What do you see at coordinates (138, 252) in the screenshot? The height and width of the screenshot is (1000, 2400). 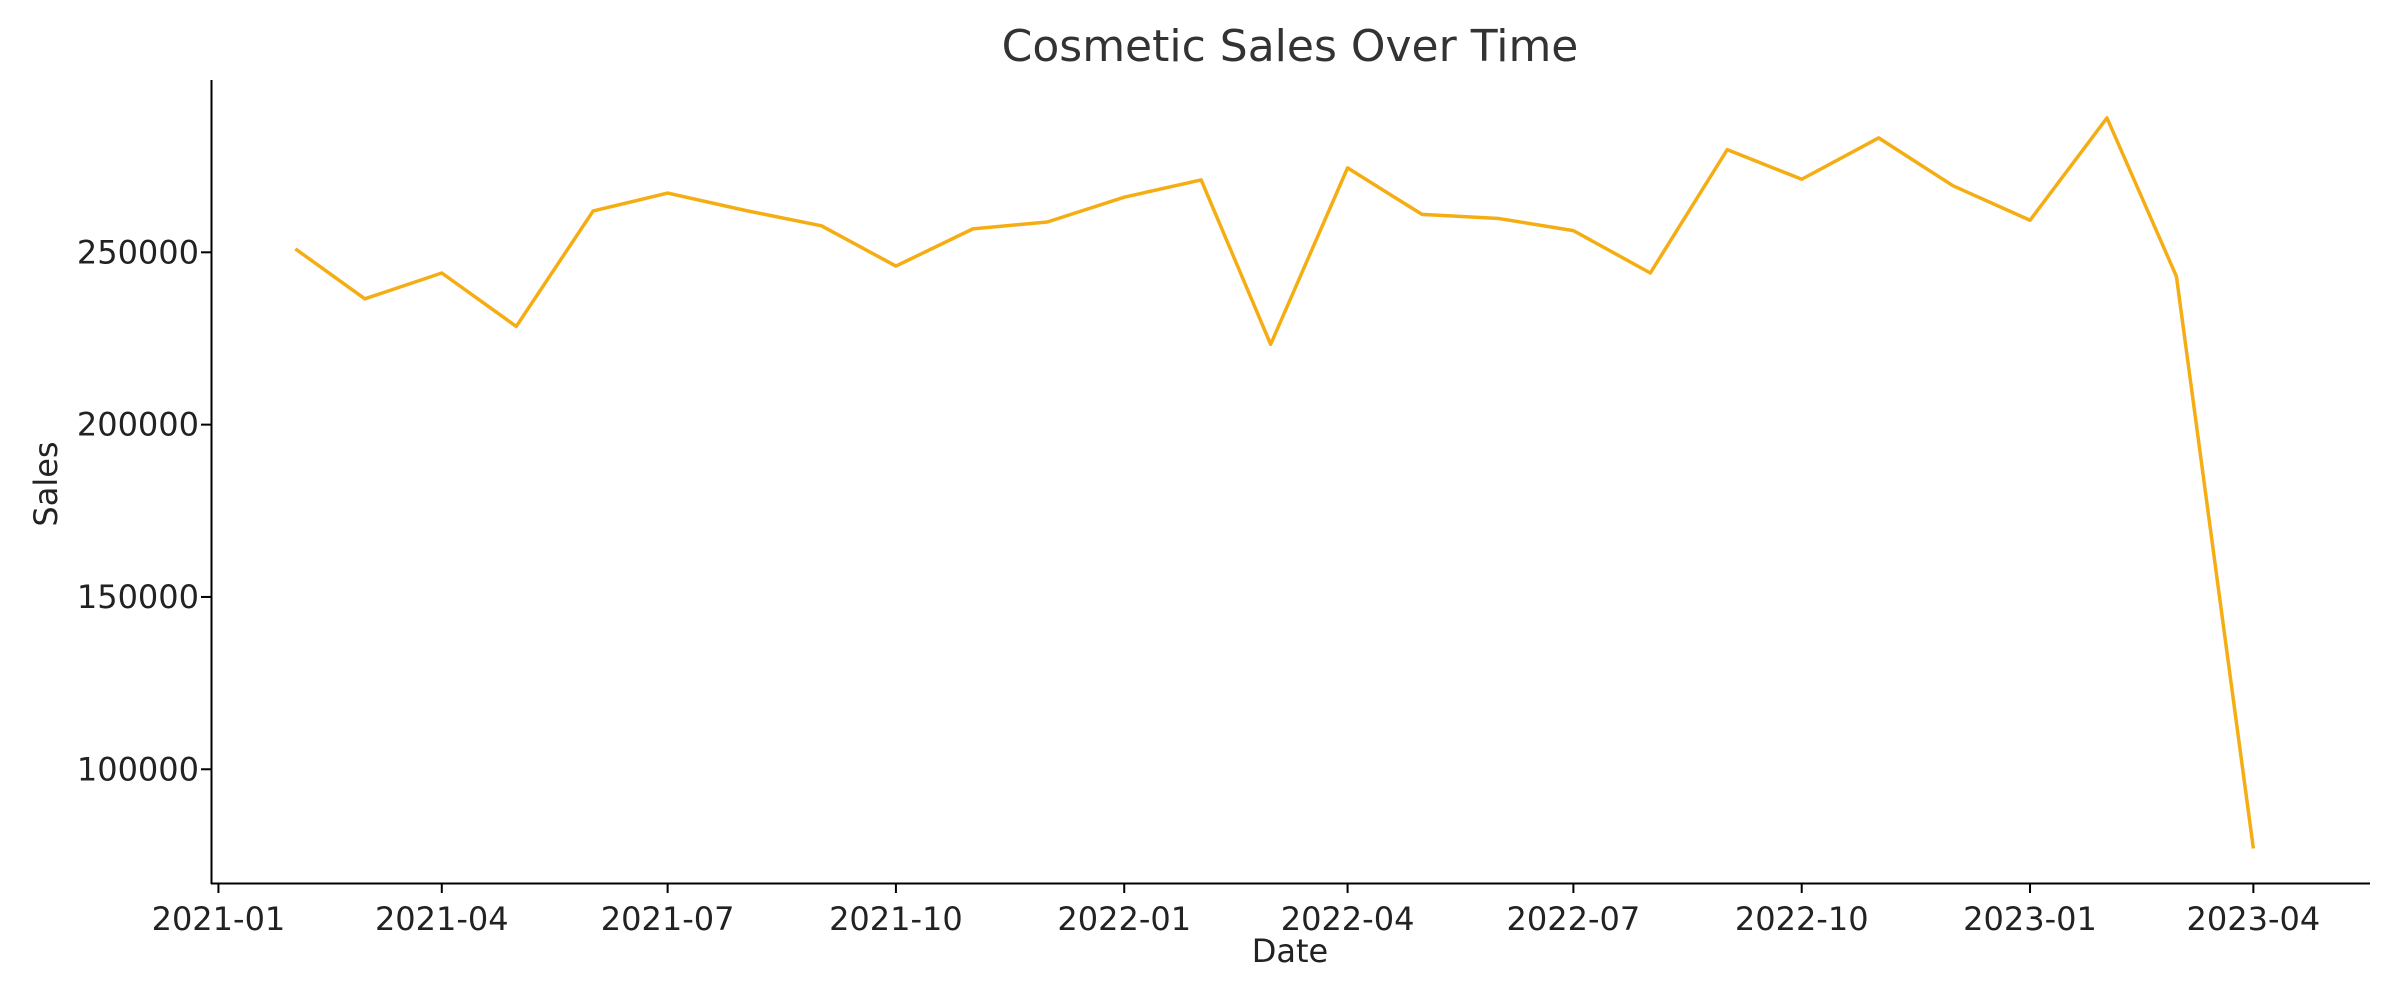 I see `y-tick-label: 250000` at bounding box center [138, 252].